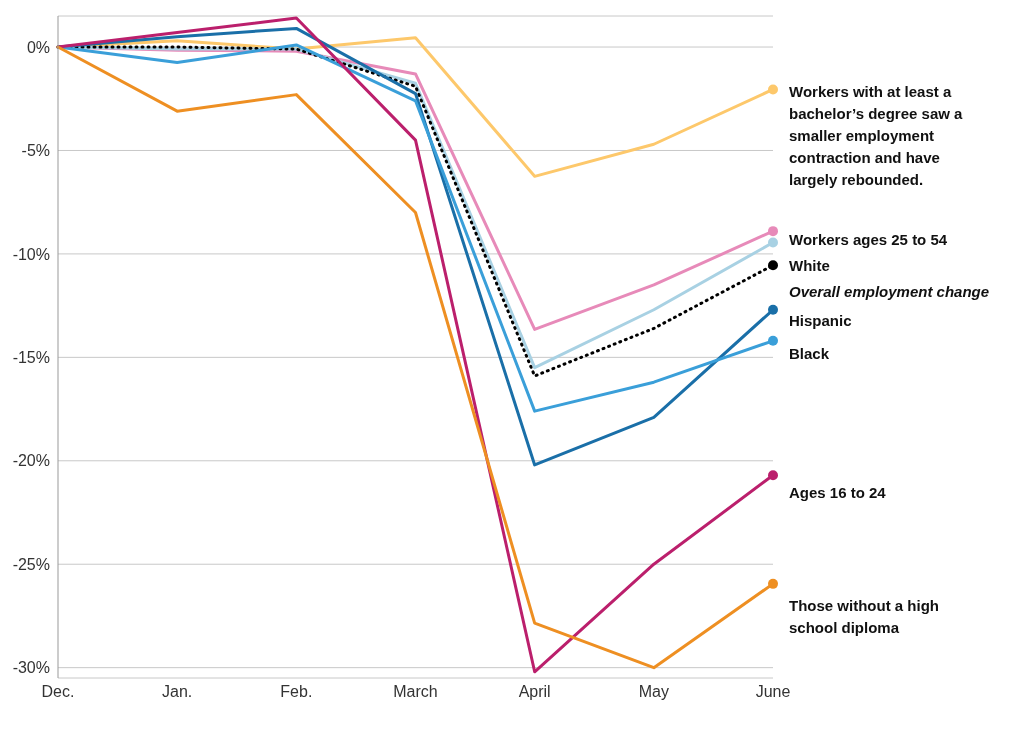  Describe the element at coordinates (31, 254) in the screenshot. I see `y-tick-label: -10%` at that location.